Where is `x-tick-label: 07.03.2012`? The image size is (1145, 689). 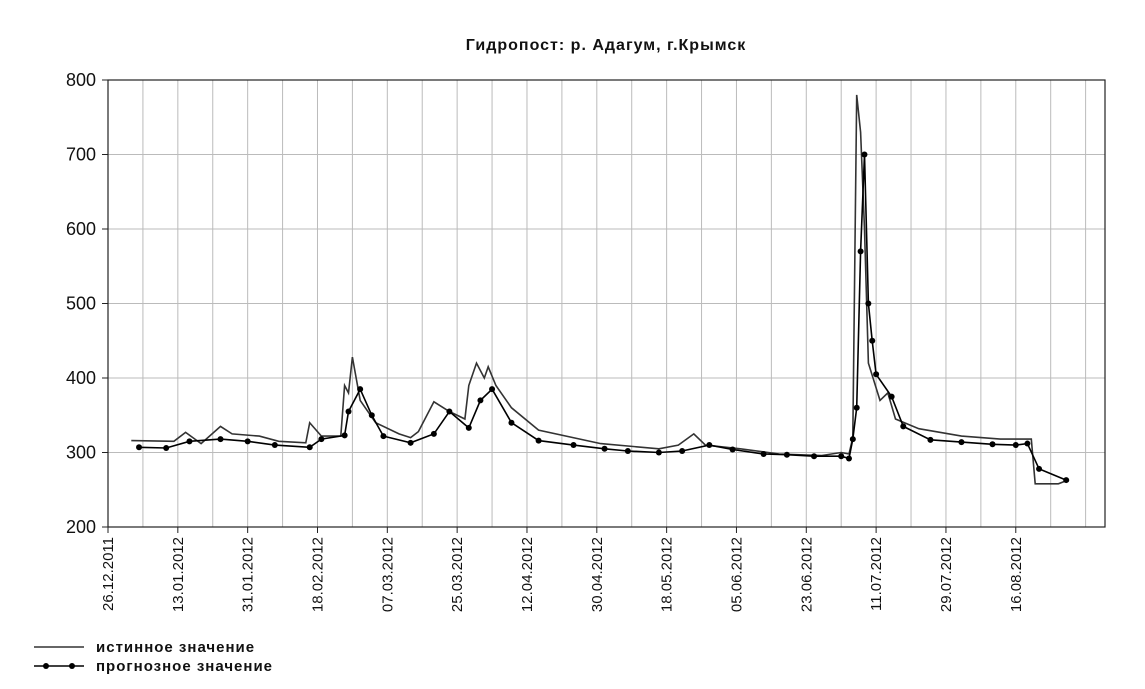
x-tick-label: 07.03.2012 is located at coordinates (387, 574).